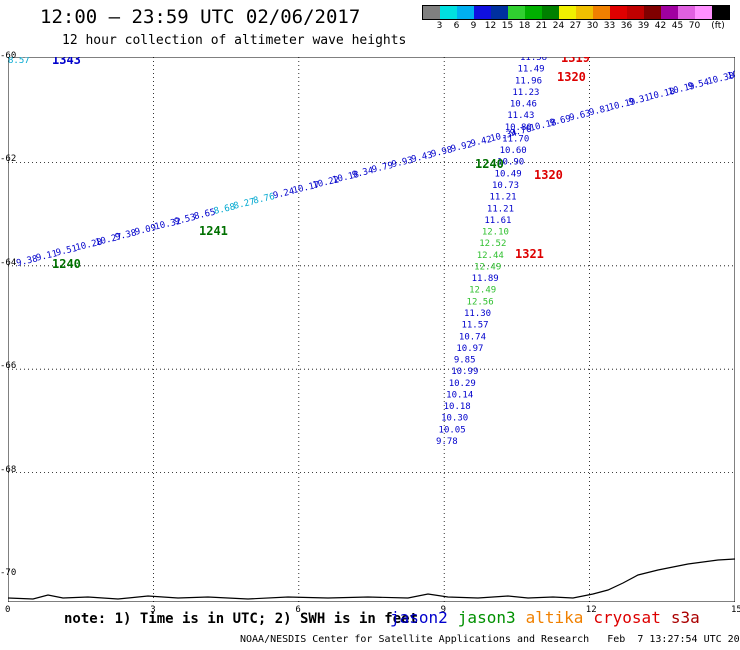 This screenshot has height=650, width=740. What do you see at coordinates (465, 361) in the screenshot?
I see `swh-value: 9.85` at bounding box center [465, 361].